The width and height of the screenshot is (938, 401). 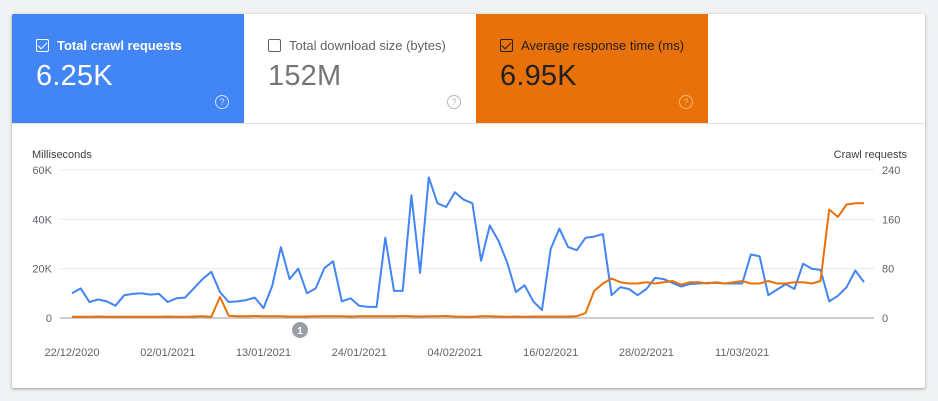 I want to click on annotation-label: 1, so click(x=300, y=331).